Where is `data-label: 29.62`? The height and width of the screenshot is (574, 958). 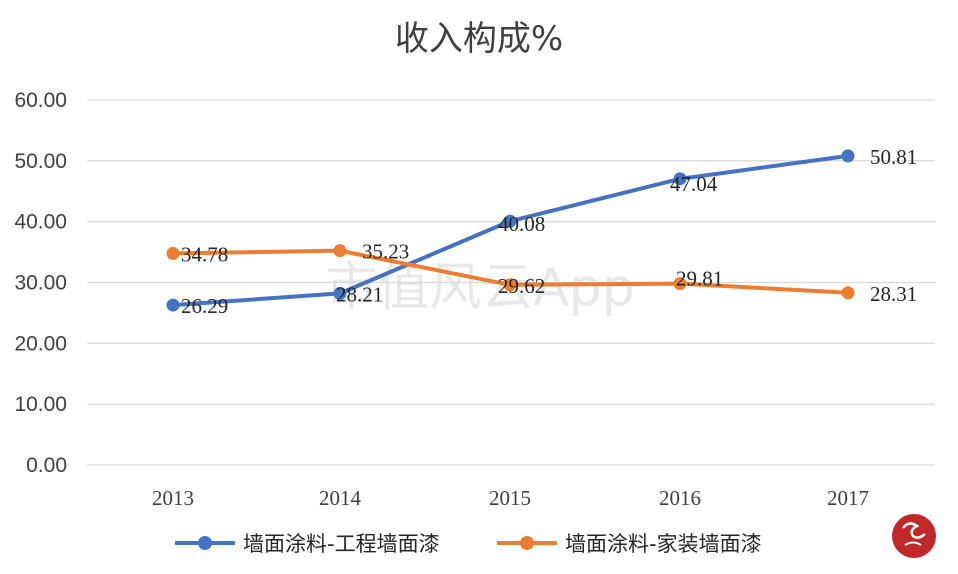
data-label: 29.62 is located at coordinates (521, 286).